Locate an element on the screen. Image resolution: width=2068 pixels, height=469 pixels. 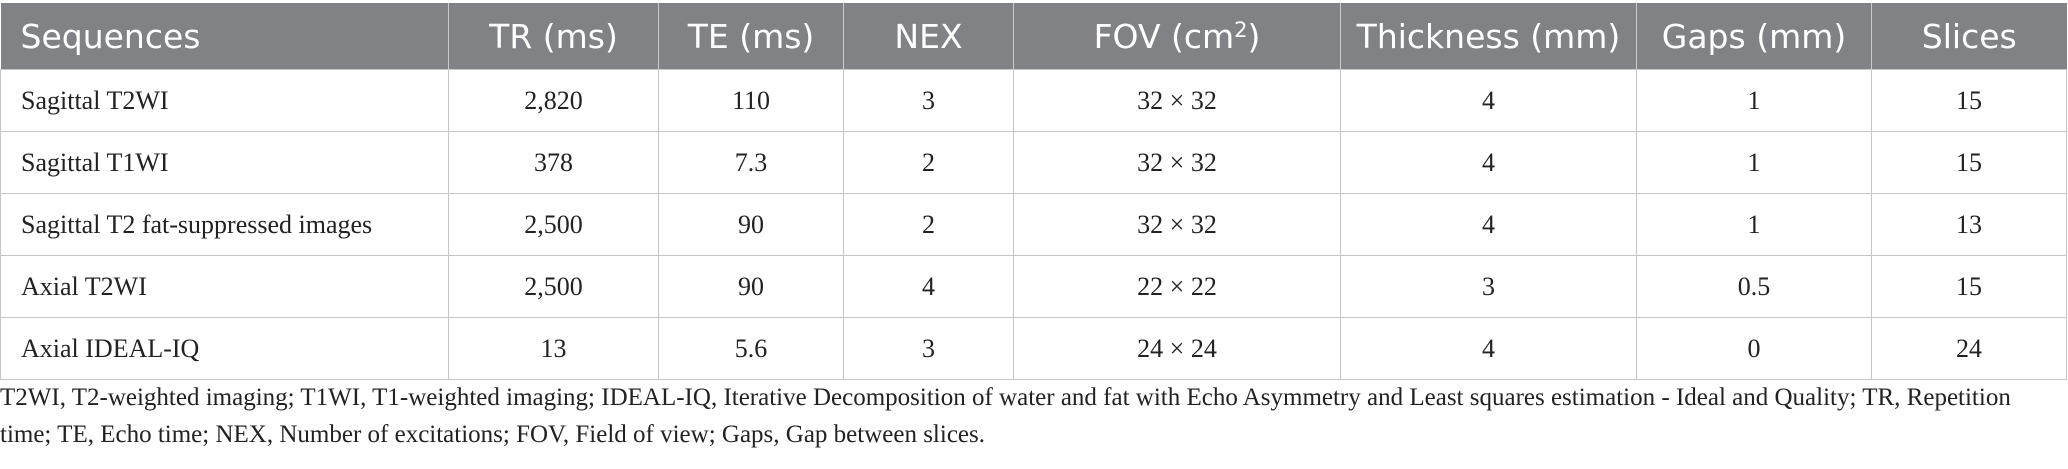
cell-sequence: Sagittal T1WI is located at coordinates (224, 162).